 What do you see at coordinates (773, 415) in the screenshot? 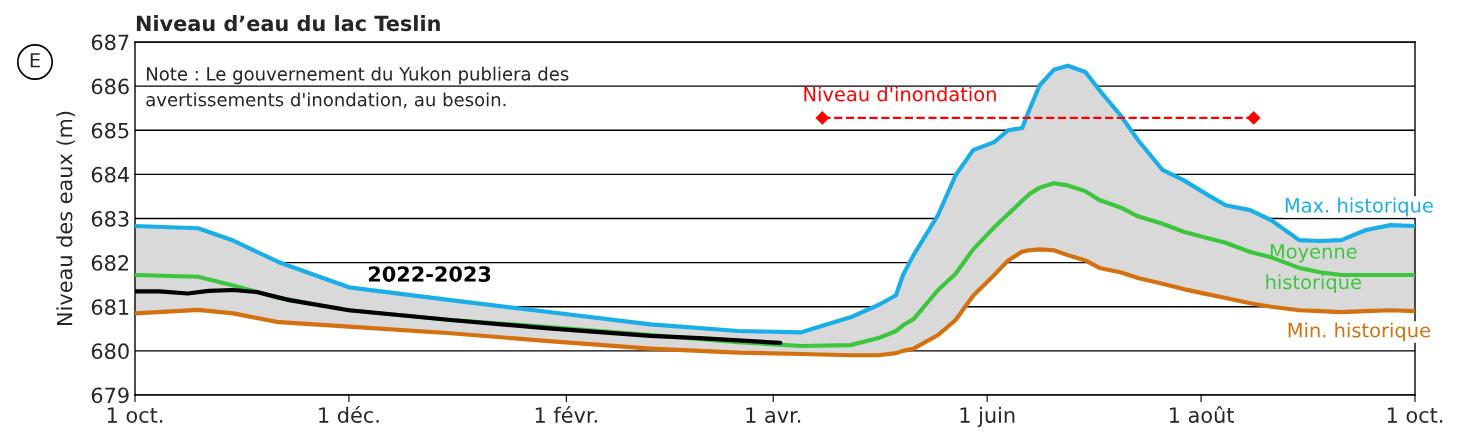
I see `x-tick-label: 1 avr.` at bounding box center [773, 415].